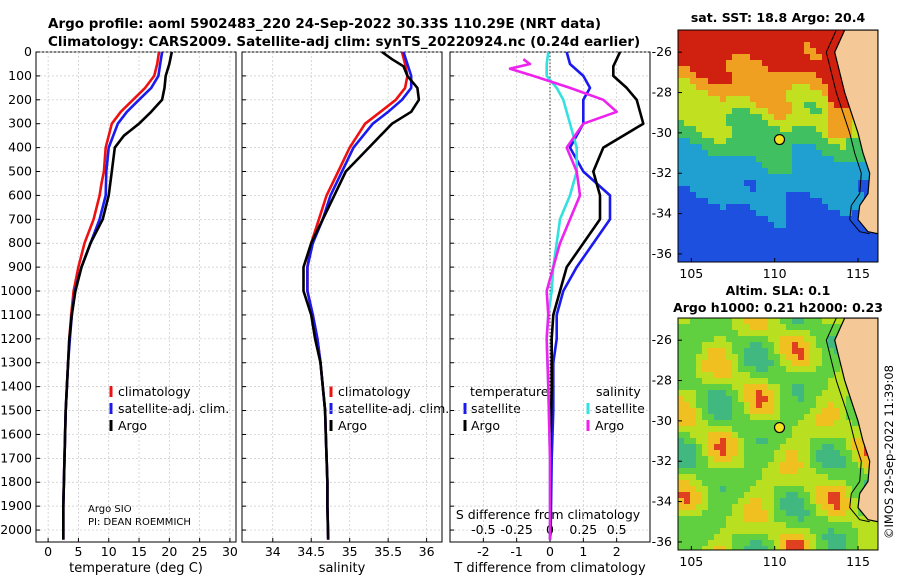 Image resolution: width=900 pixels, height=580 pixels. Describe the element at coordinates (889, 452) in the screenshot. I see `imos-watermark: ©IMOS 29-Sep-2022 11:39:08` at that location.